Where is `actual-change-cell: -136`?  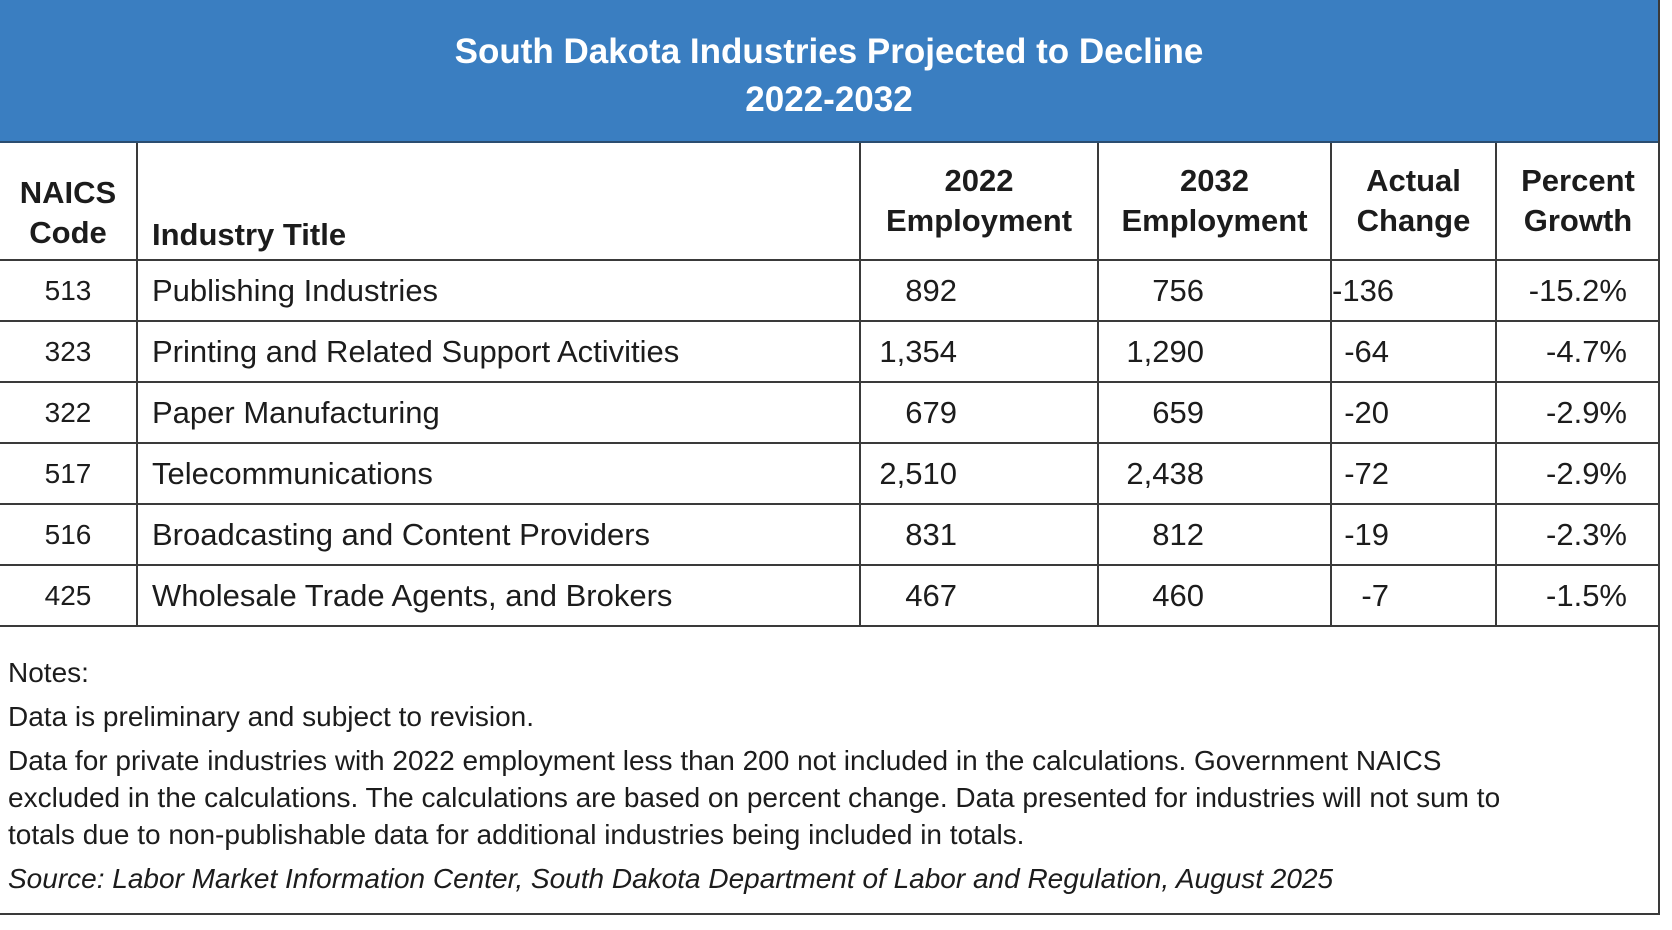
actual-change-cell: -136 is located at coordinates (1413, 290).